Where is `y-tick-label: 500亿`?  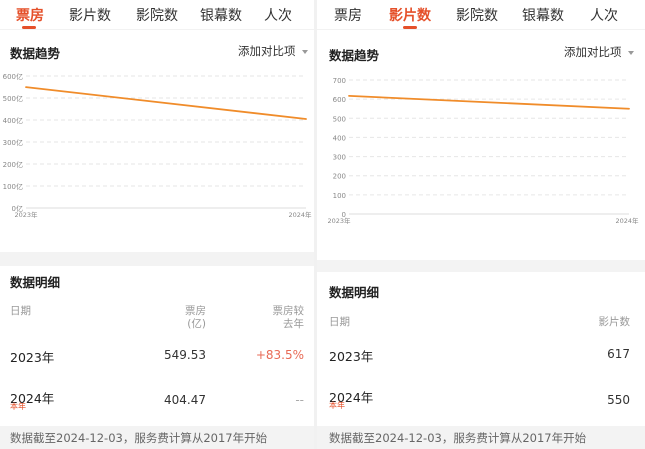 y-tick-label: 500亿 is located at coordinates (13, 98).